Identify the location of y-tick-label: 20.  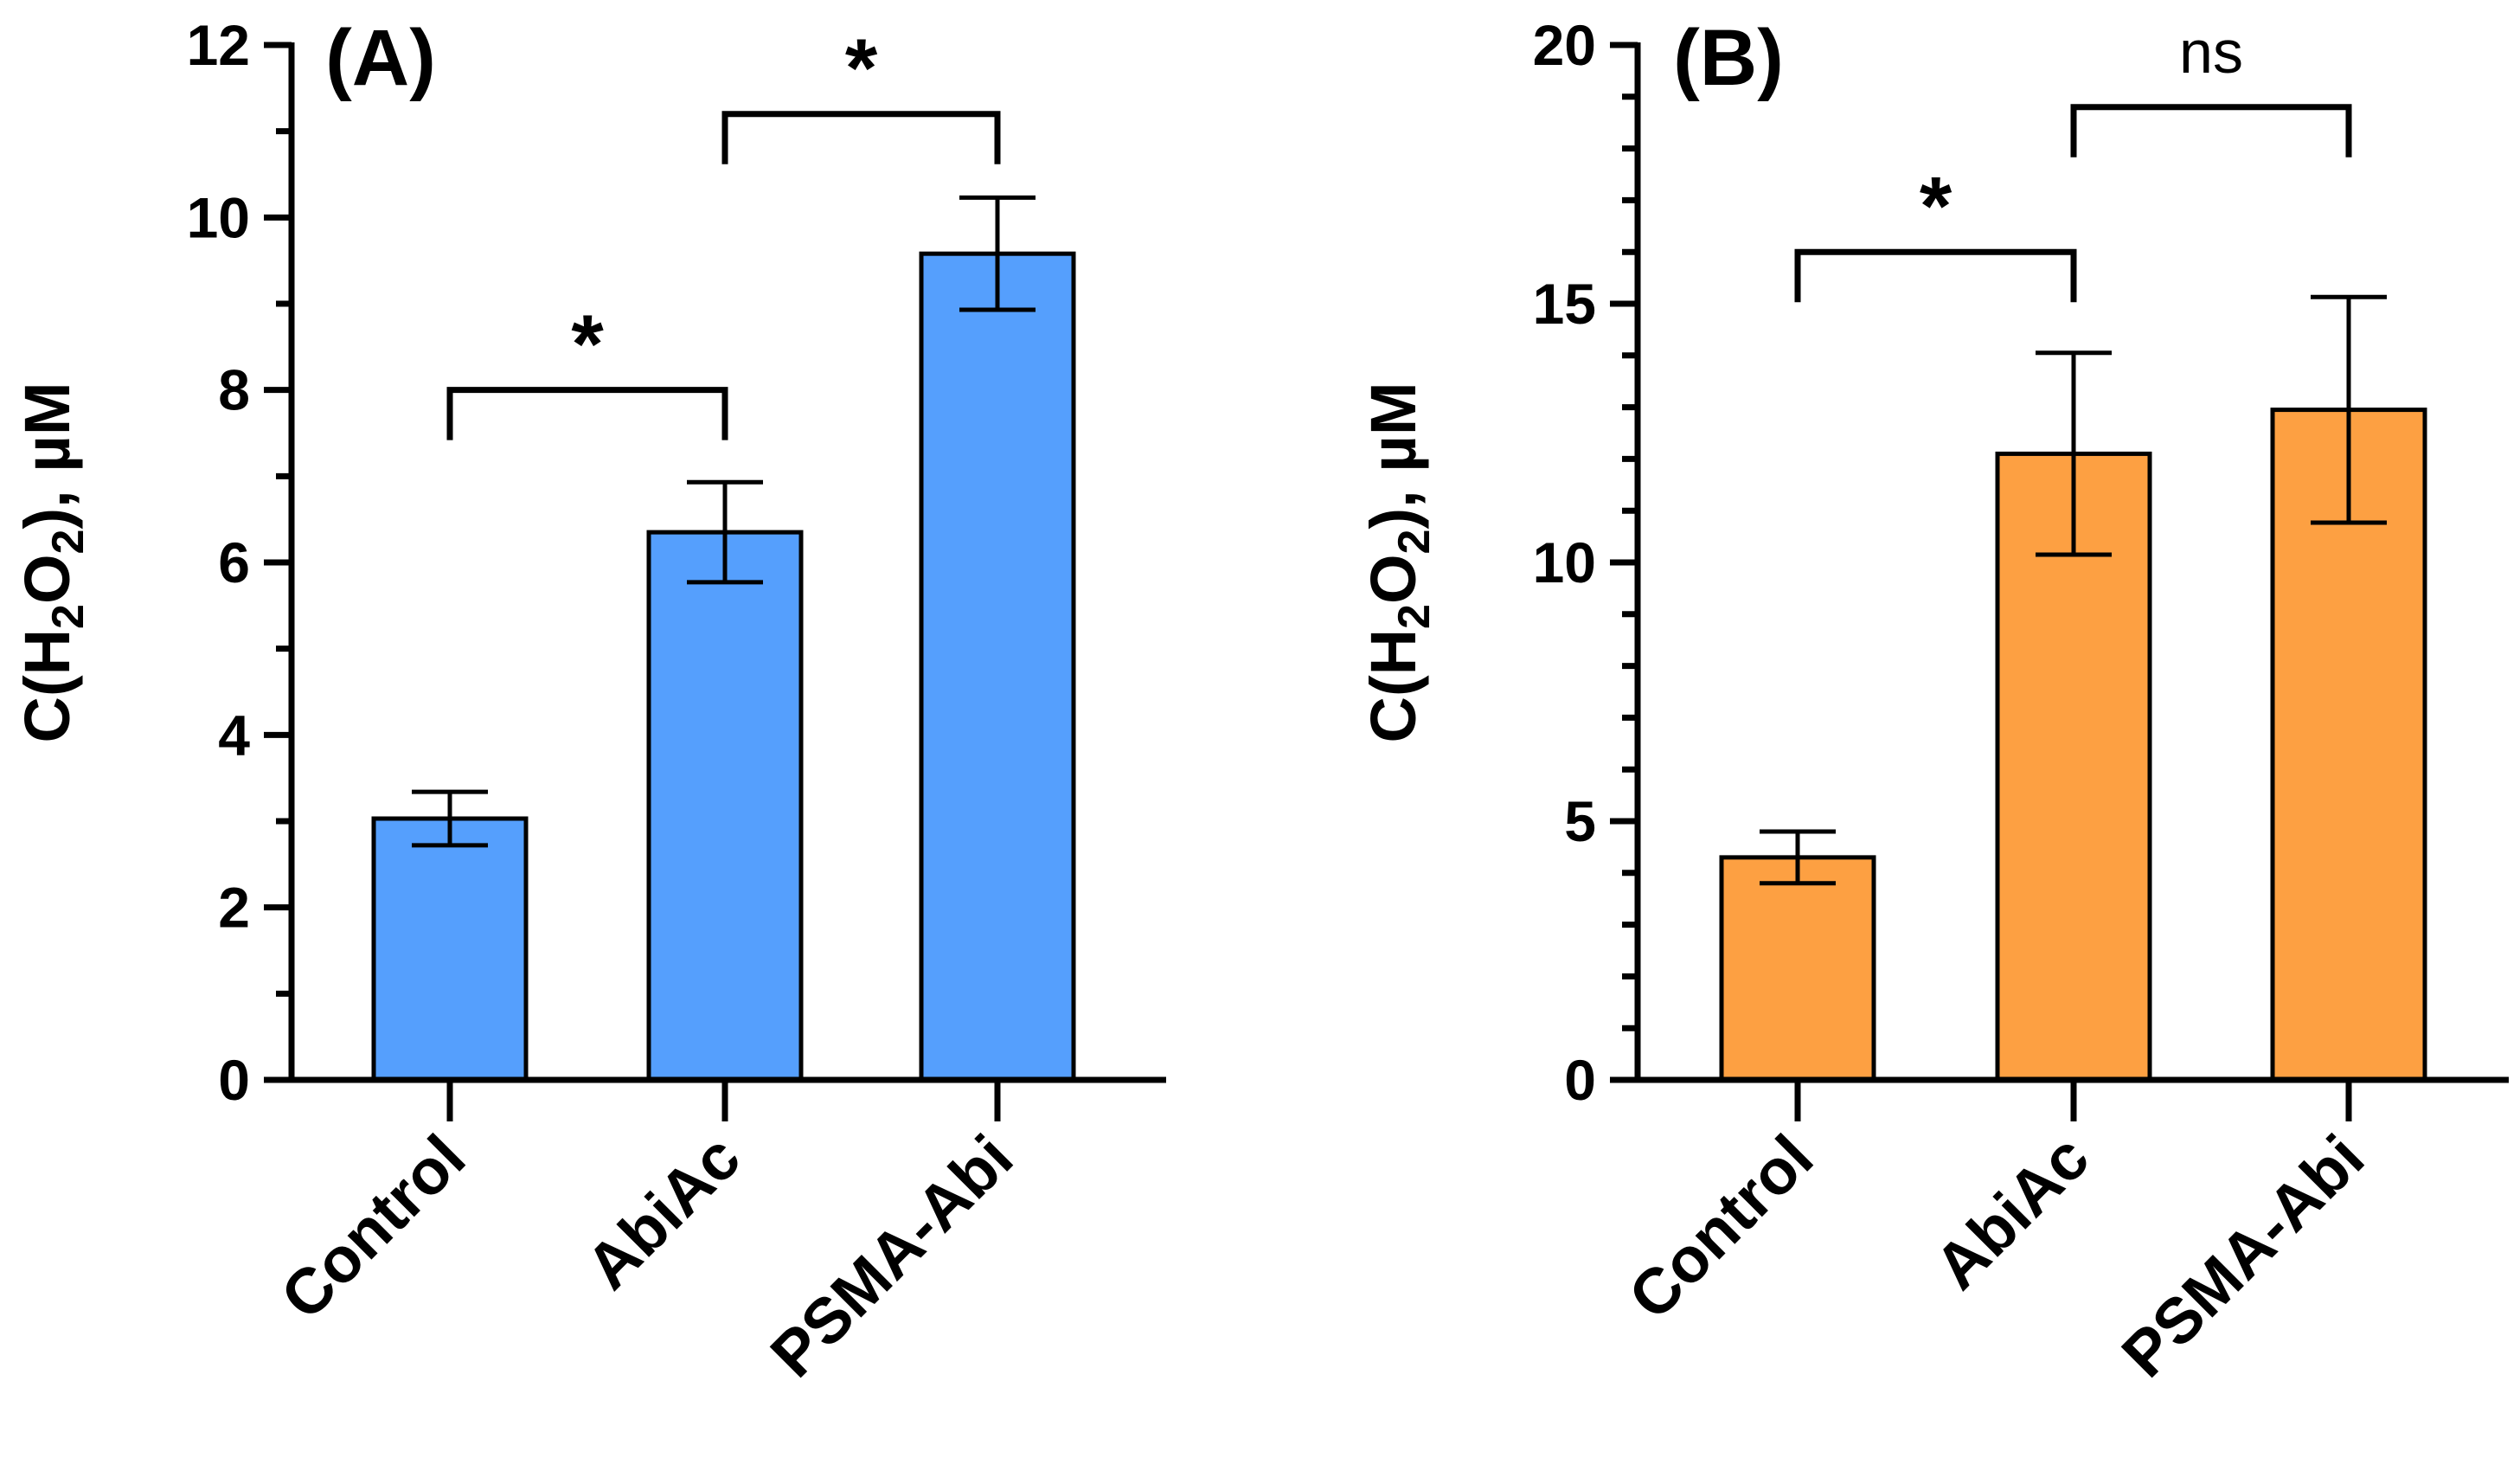
(1564, 45).